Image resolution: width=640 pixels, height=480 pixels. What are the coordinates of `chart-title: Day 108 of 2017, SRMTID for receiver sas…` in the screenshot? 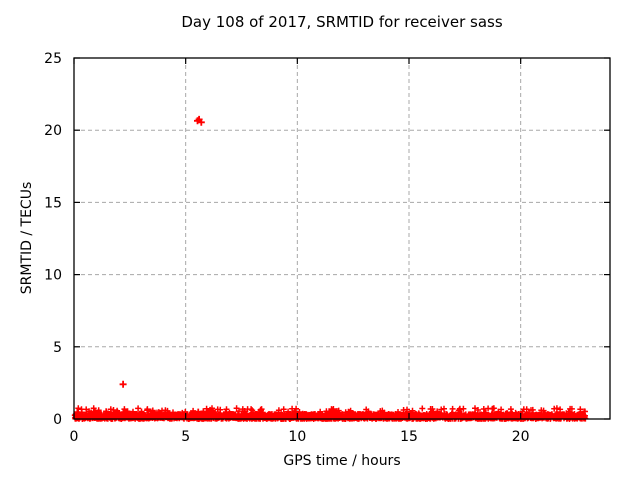 It's located at (341, 22).